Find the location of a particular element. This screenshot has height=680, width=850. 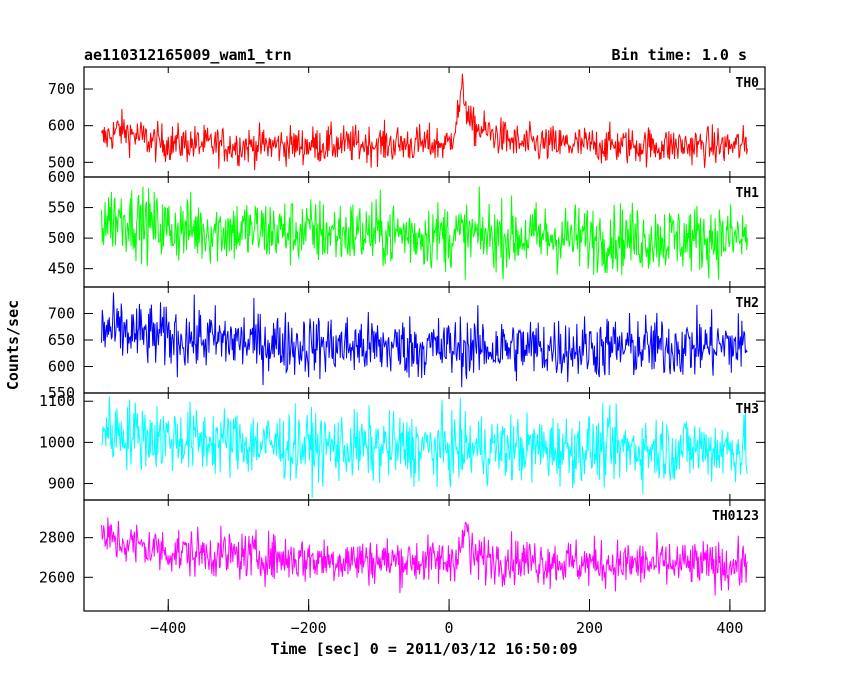

x-tick-label: 400 is located at coordinates (729, 628).